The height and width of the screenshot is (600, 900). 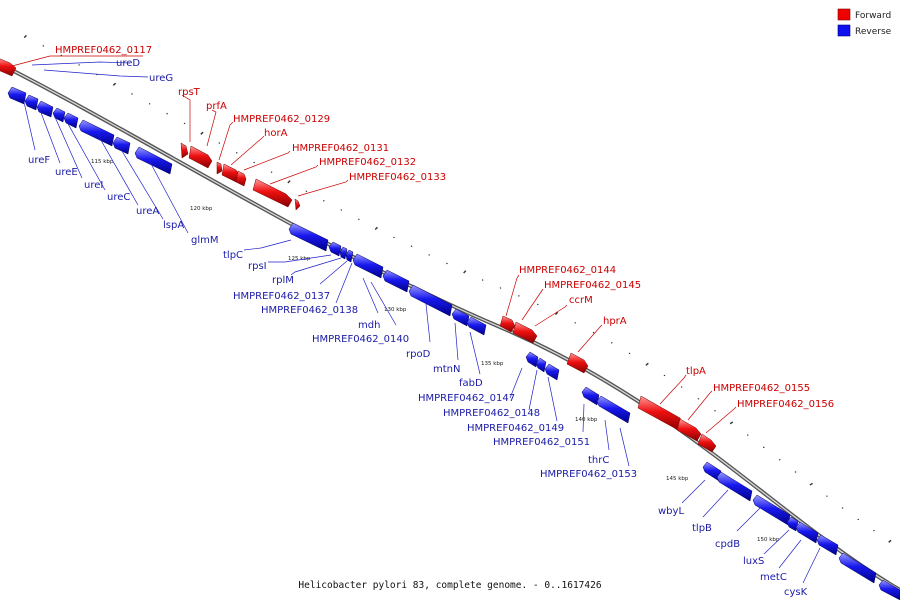 What do you see at coordinates (753, 561) in the screenshot?
I see `label-luxs: luxS` at bounding box center [753, 561].